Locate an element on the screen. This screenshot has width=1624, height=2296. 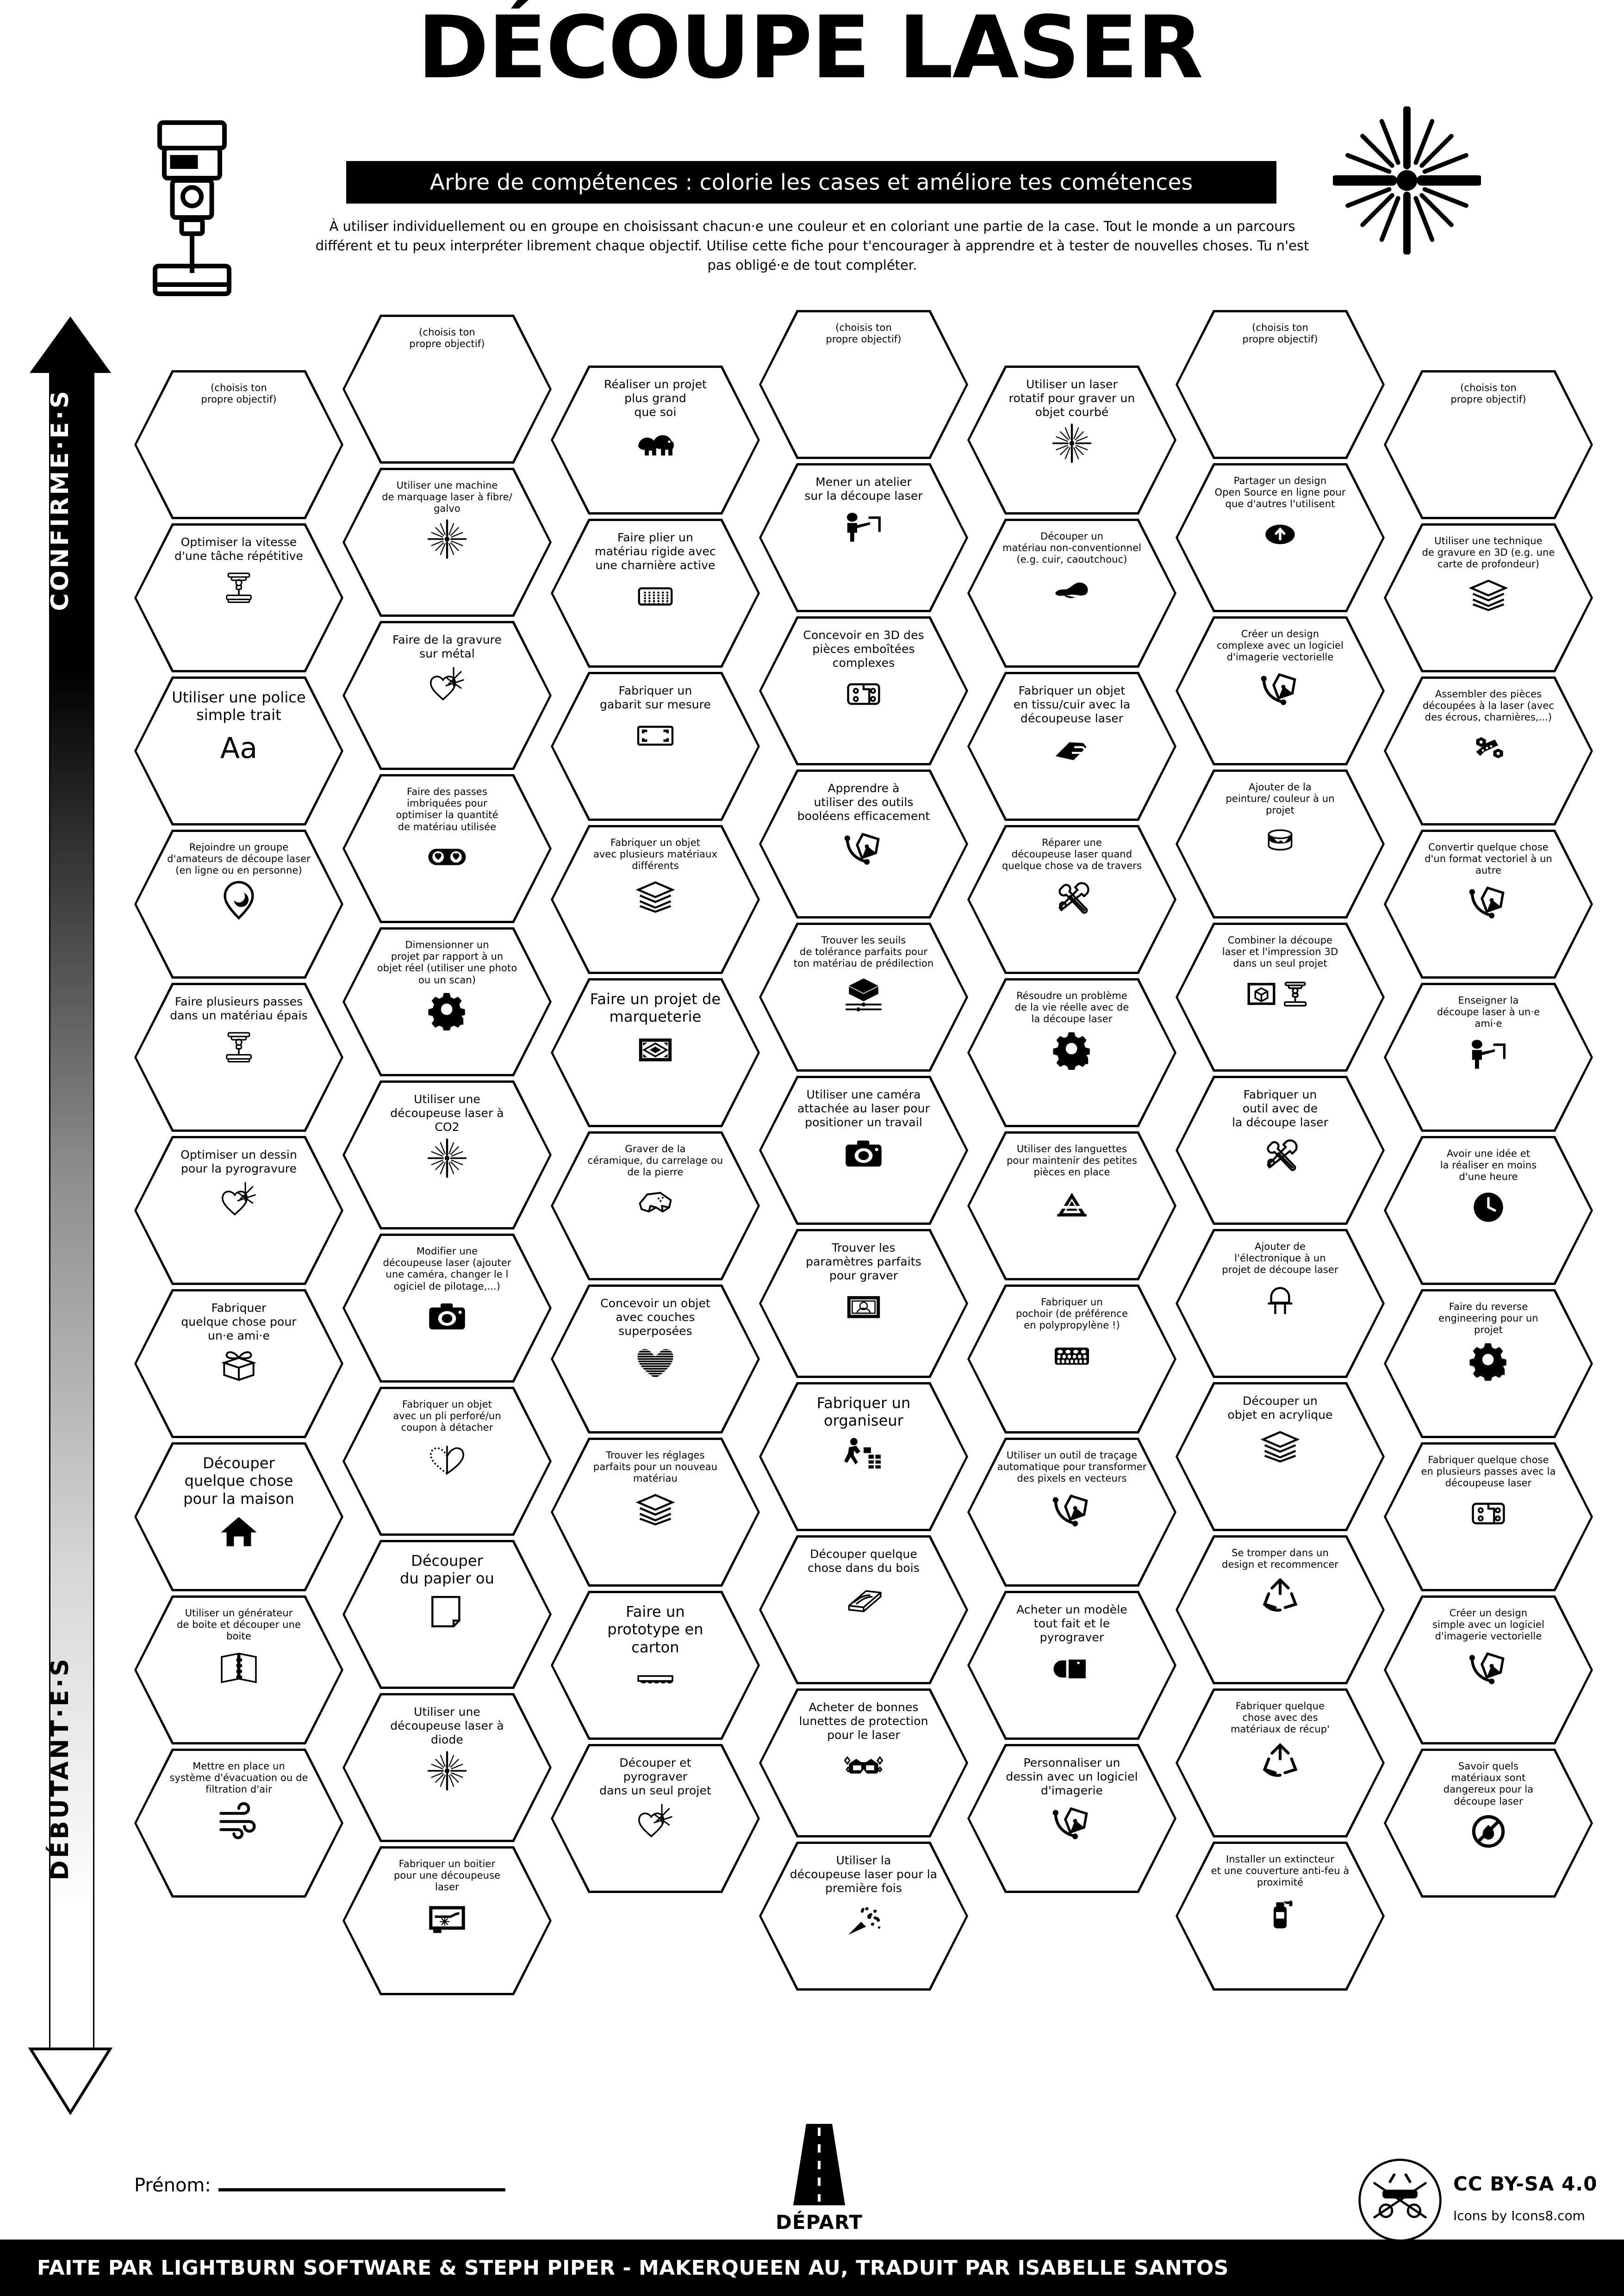
skill-hex-c3-r5: Faire un projet de marqueterie is located at coordinates (655, 1053).